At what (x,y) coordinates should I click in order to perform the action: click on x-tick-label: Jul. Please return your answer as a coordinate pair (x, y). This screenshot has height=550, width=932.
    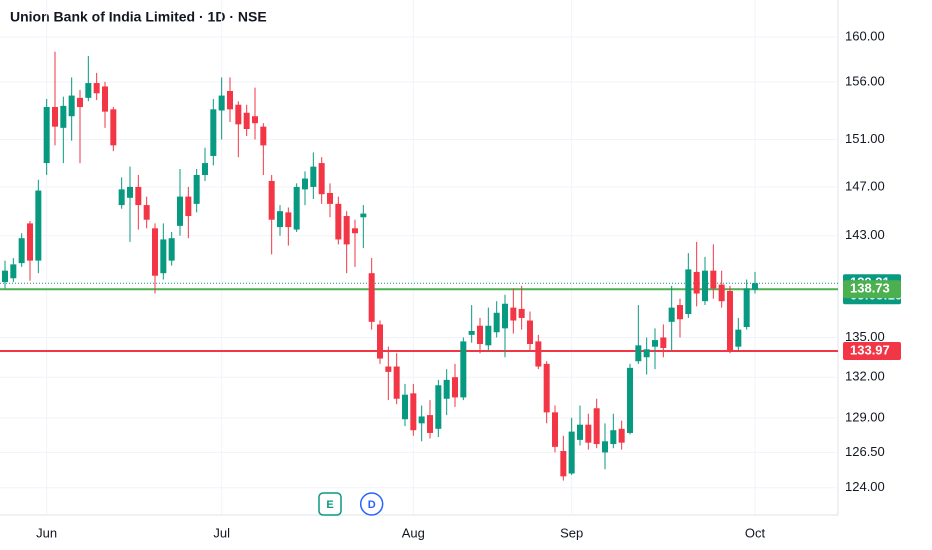
    Looking at the image, I should click on (221, 532).